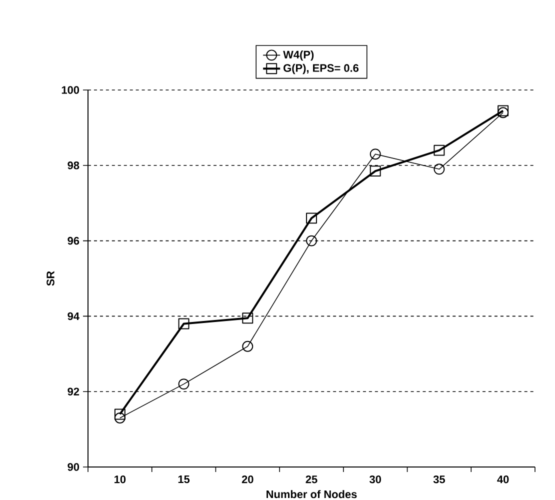 The width and height of the screenshot is (555, 500). Describe the element at coordinates (74, 316) in the screenshot. I see `y-tick-label: 94` at that location.